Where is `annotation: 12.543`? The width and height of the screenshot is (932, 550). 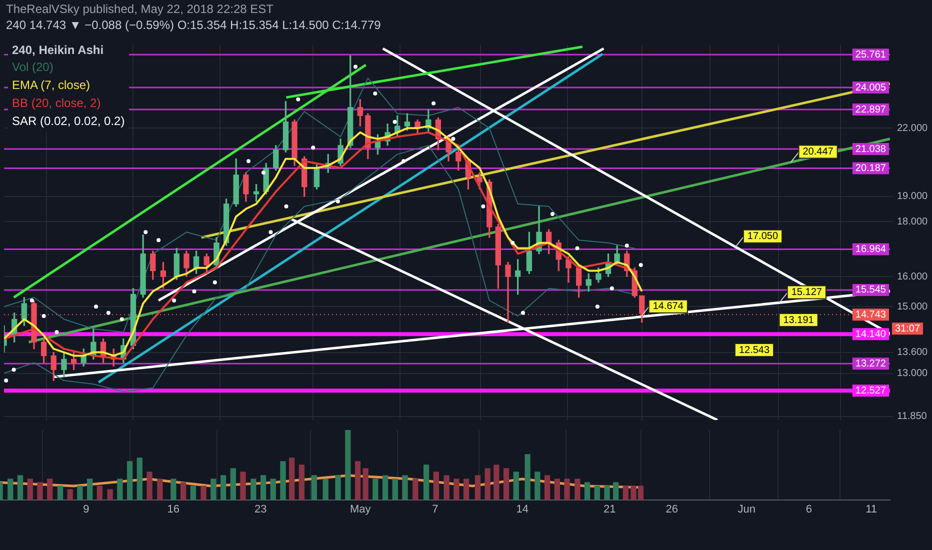
annotation: 12.543 is located at coordinates (754, 350).